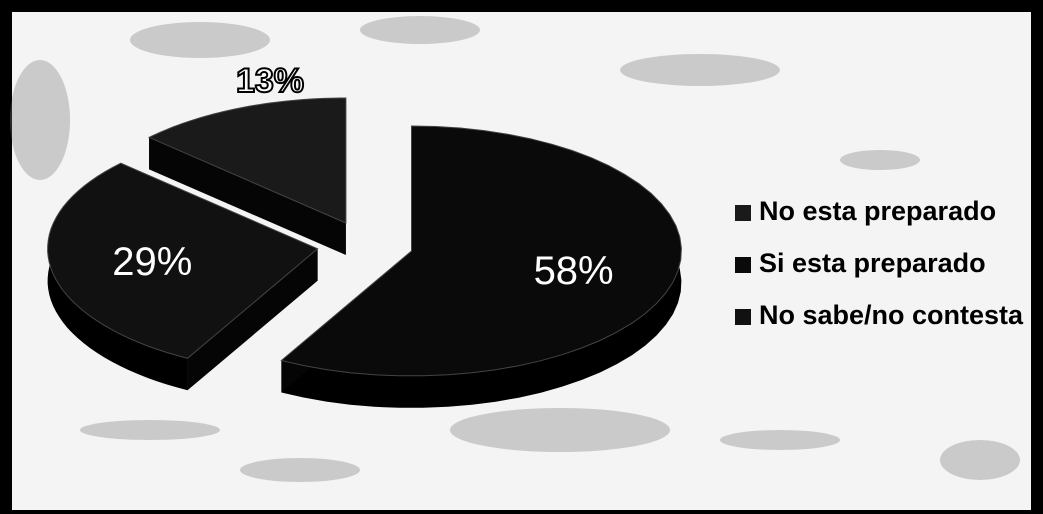 The width and height of the screenshot is (1043, 514). Describe the element at coordinates (574, 271) in the screenshot. I see `slice-value-label: 58%` at that location.